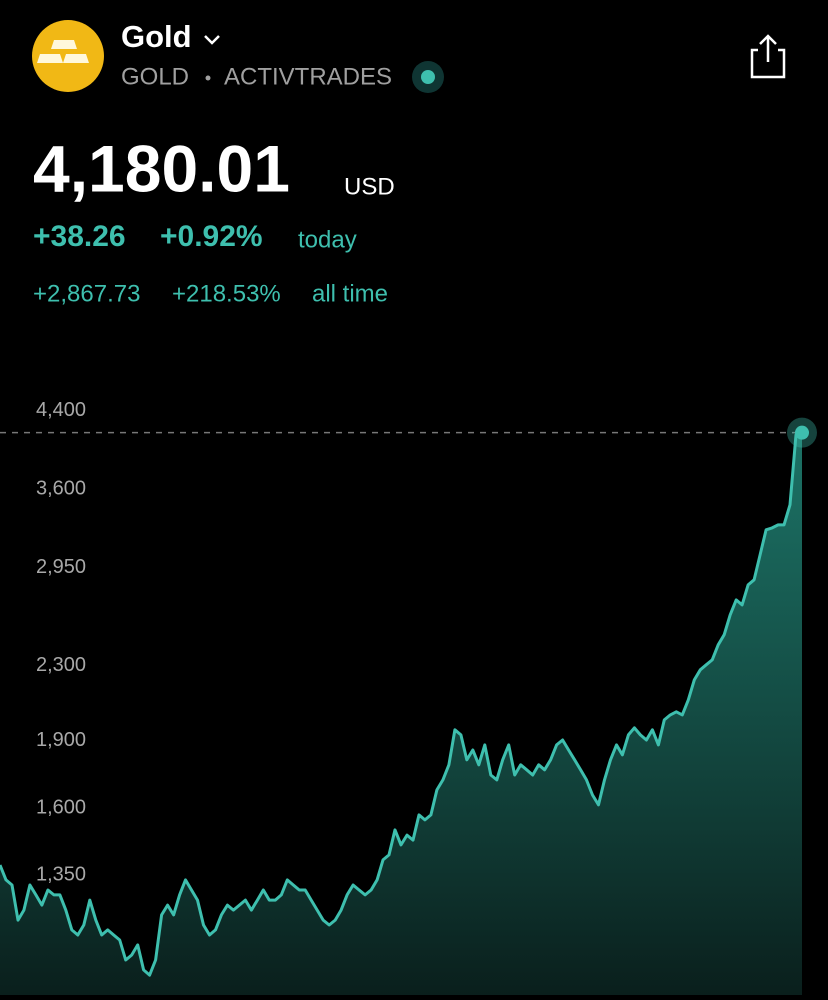 This screenshot has width=828, height=1000. What do you see at coordinates (308, 76) in the screenshot?
I see `exchange: ACTIVTRADES` at bounding box center [308, 76].